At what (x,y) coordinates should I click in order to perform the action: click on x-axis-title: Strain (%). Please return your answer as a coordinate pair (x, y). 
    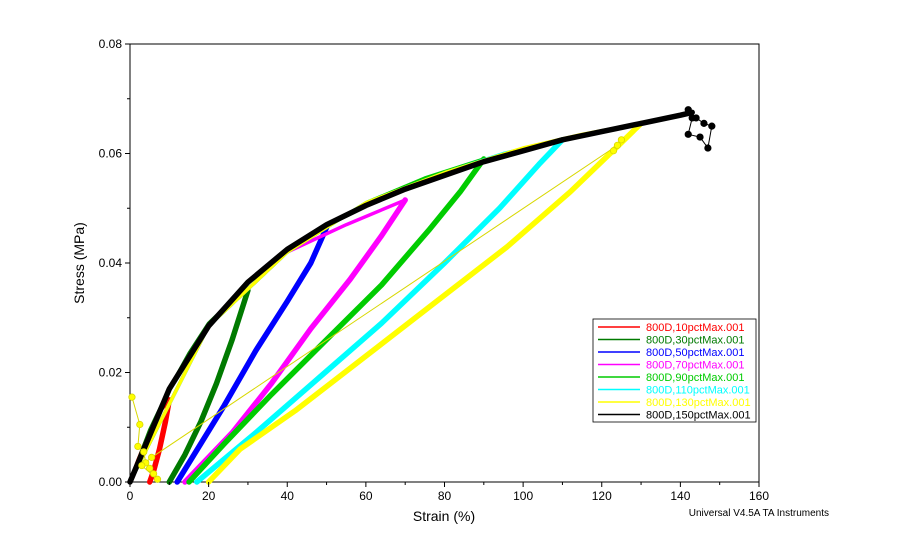
    Looking at the image, I should click on (444, 516).